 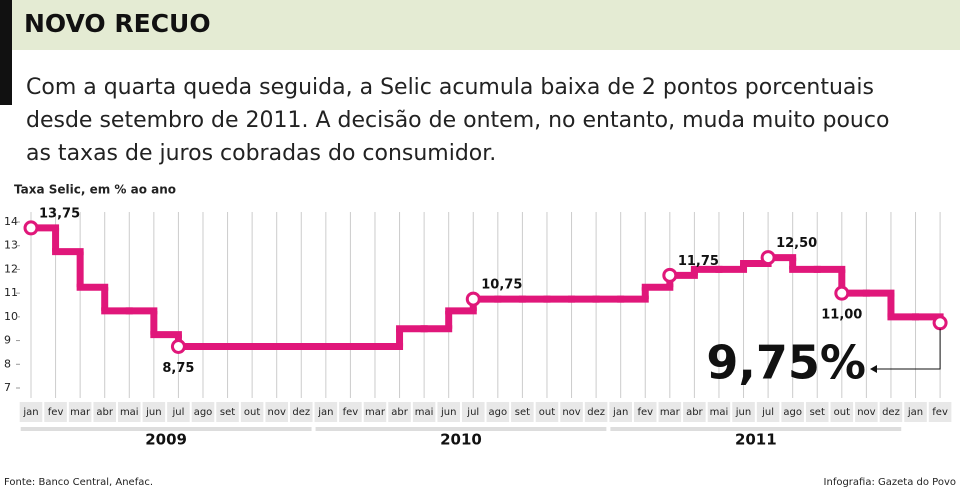 I want to click on year-label: 2010, so click(x=461, y=440).